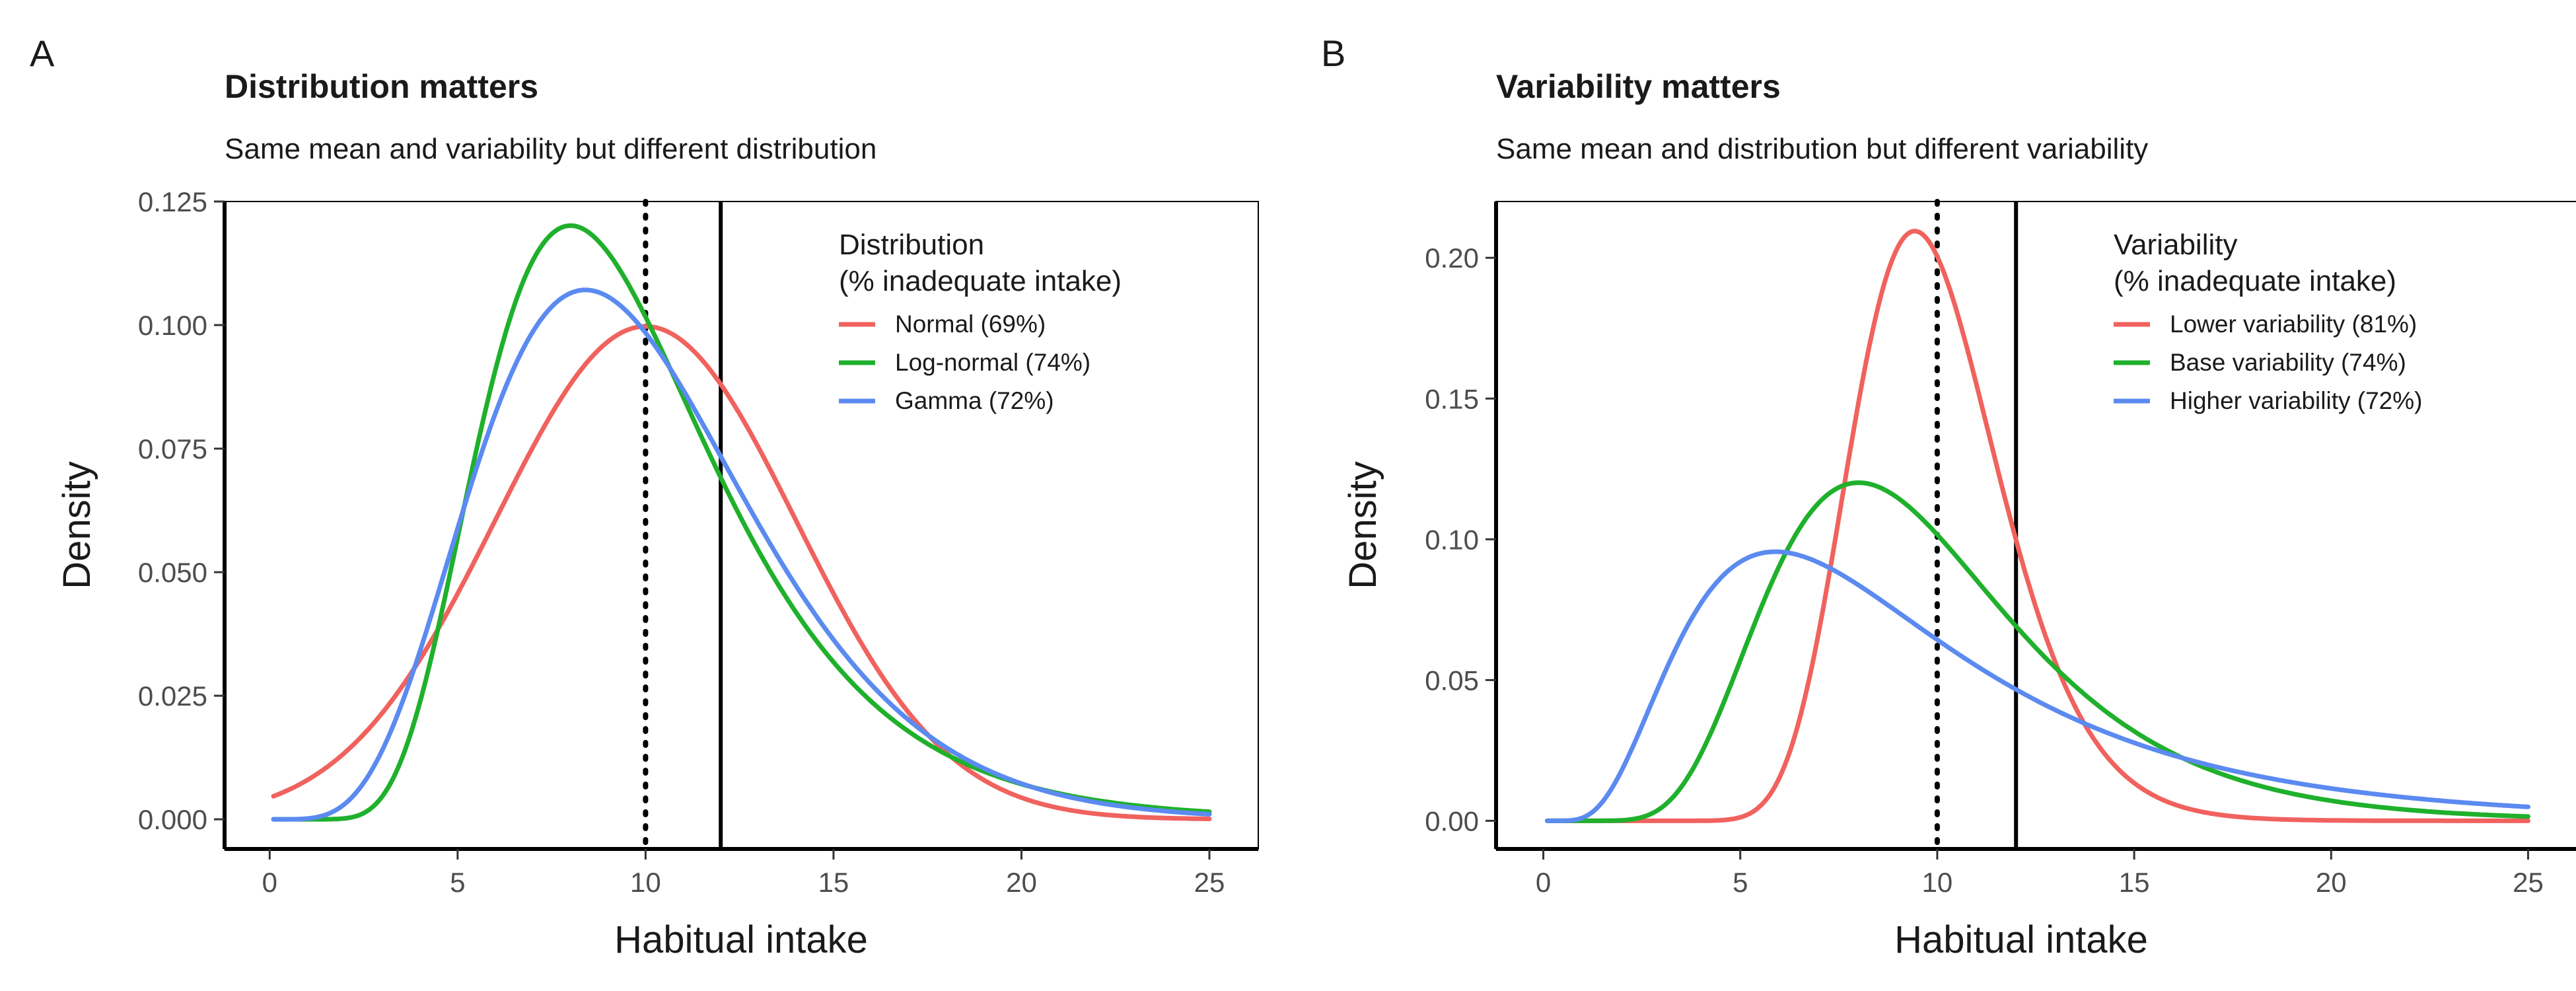  What do you see at coordinates (172, 201) in the screenshot?
I see `y-tick-label: 0.125` at bounding box center [172, 201].